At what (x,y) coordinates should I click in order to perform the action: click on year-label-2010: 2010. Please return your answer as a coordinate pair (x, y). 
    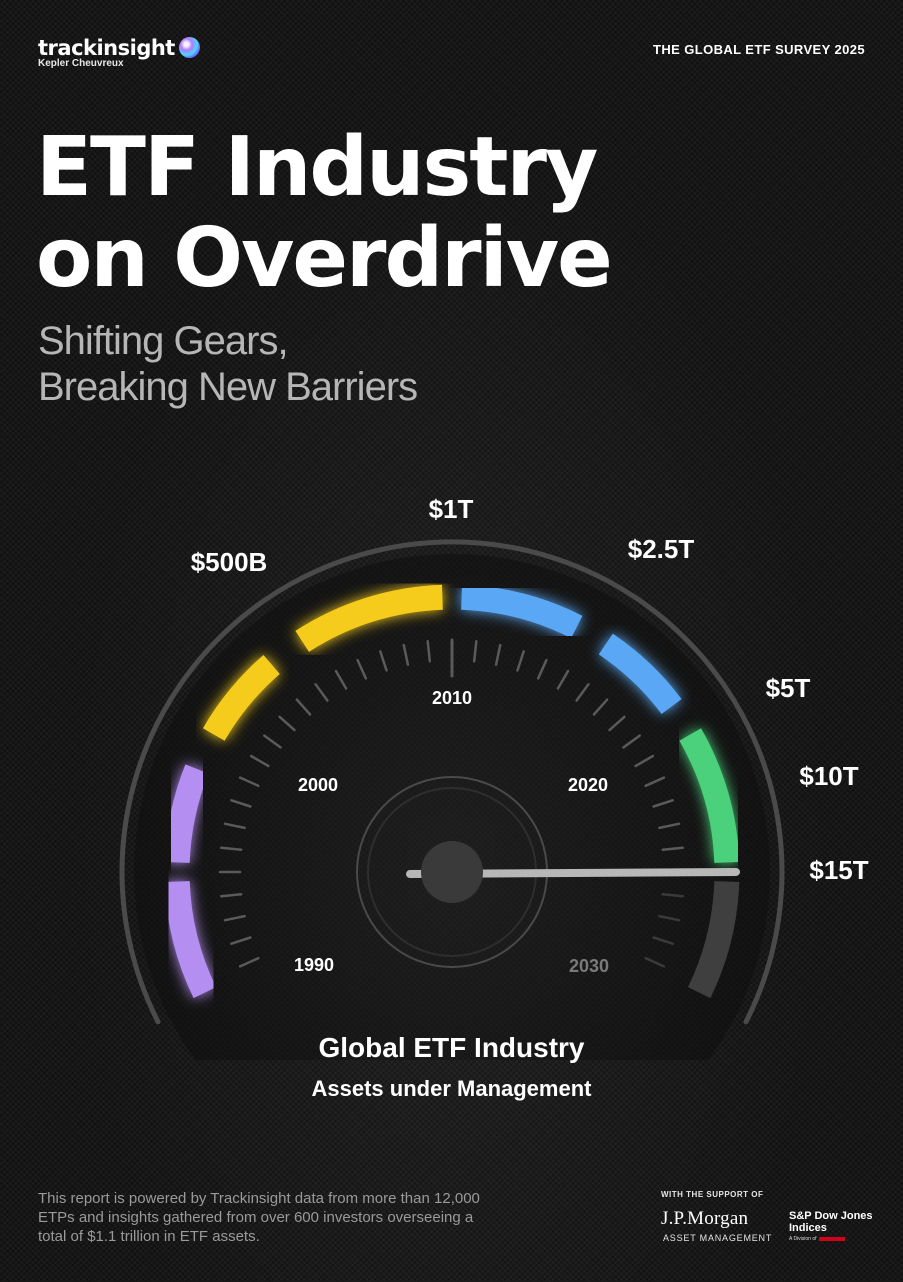
    Looking at the image, I should click on (452, 698).